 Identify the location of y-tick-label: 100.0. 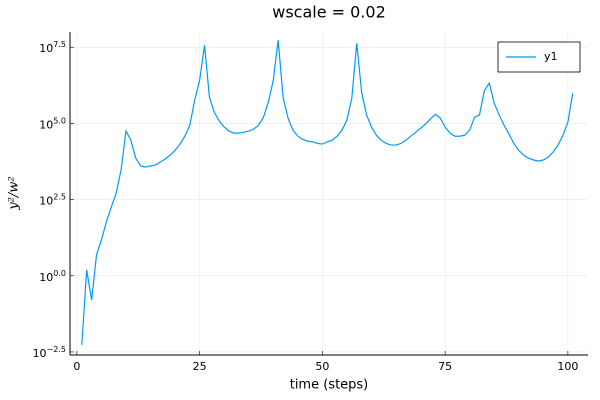
(52, 276).